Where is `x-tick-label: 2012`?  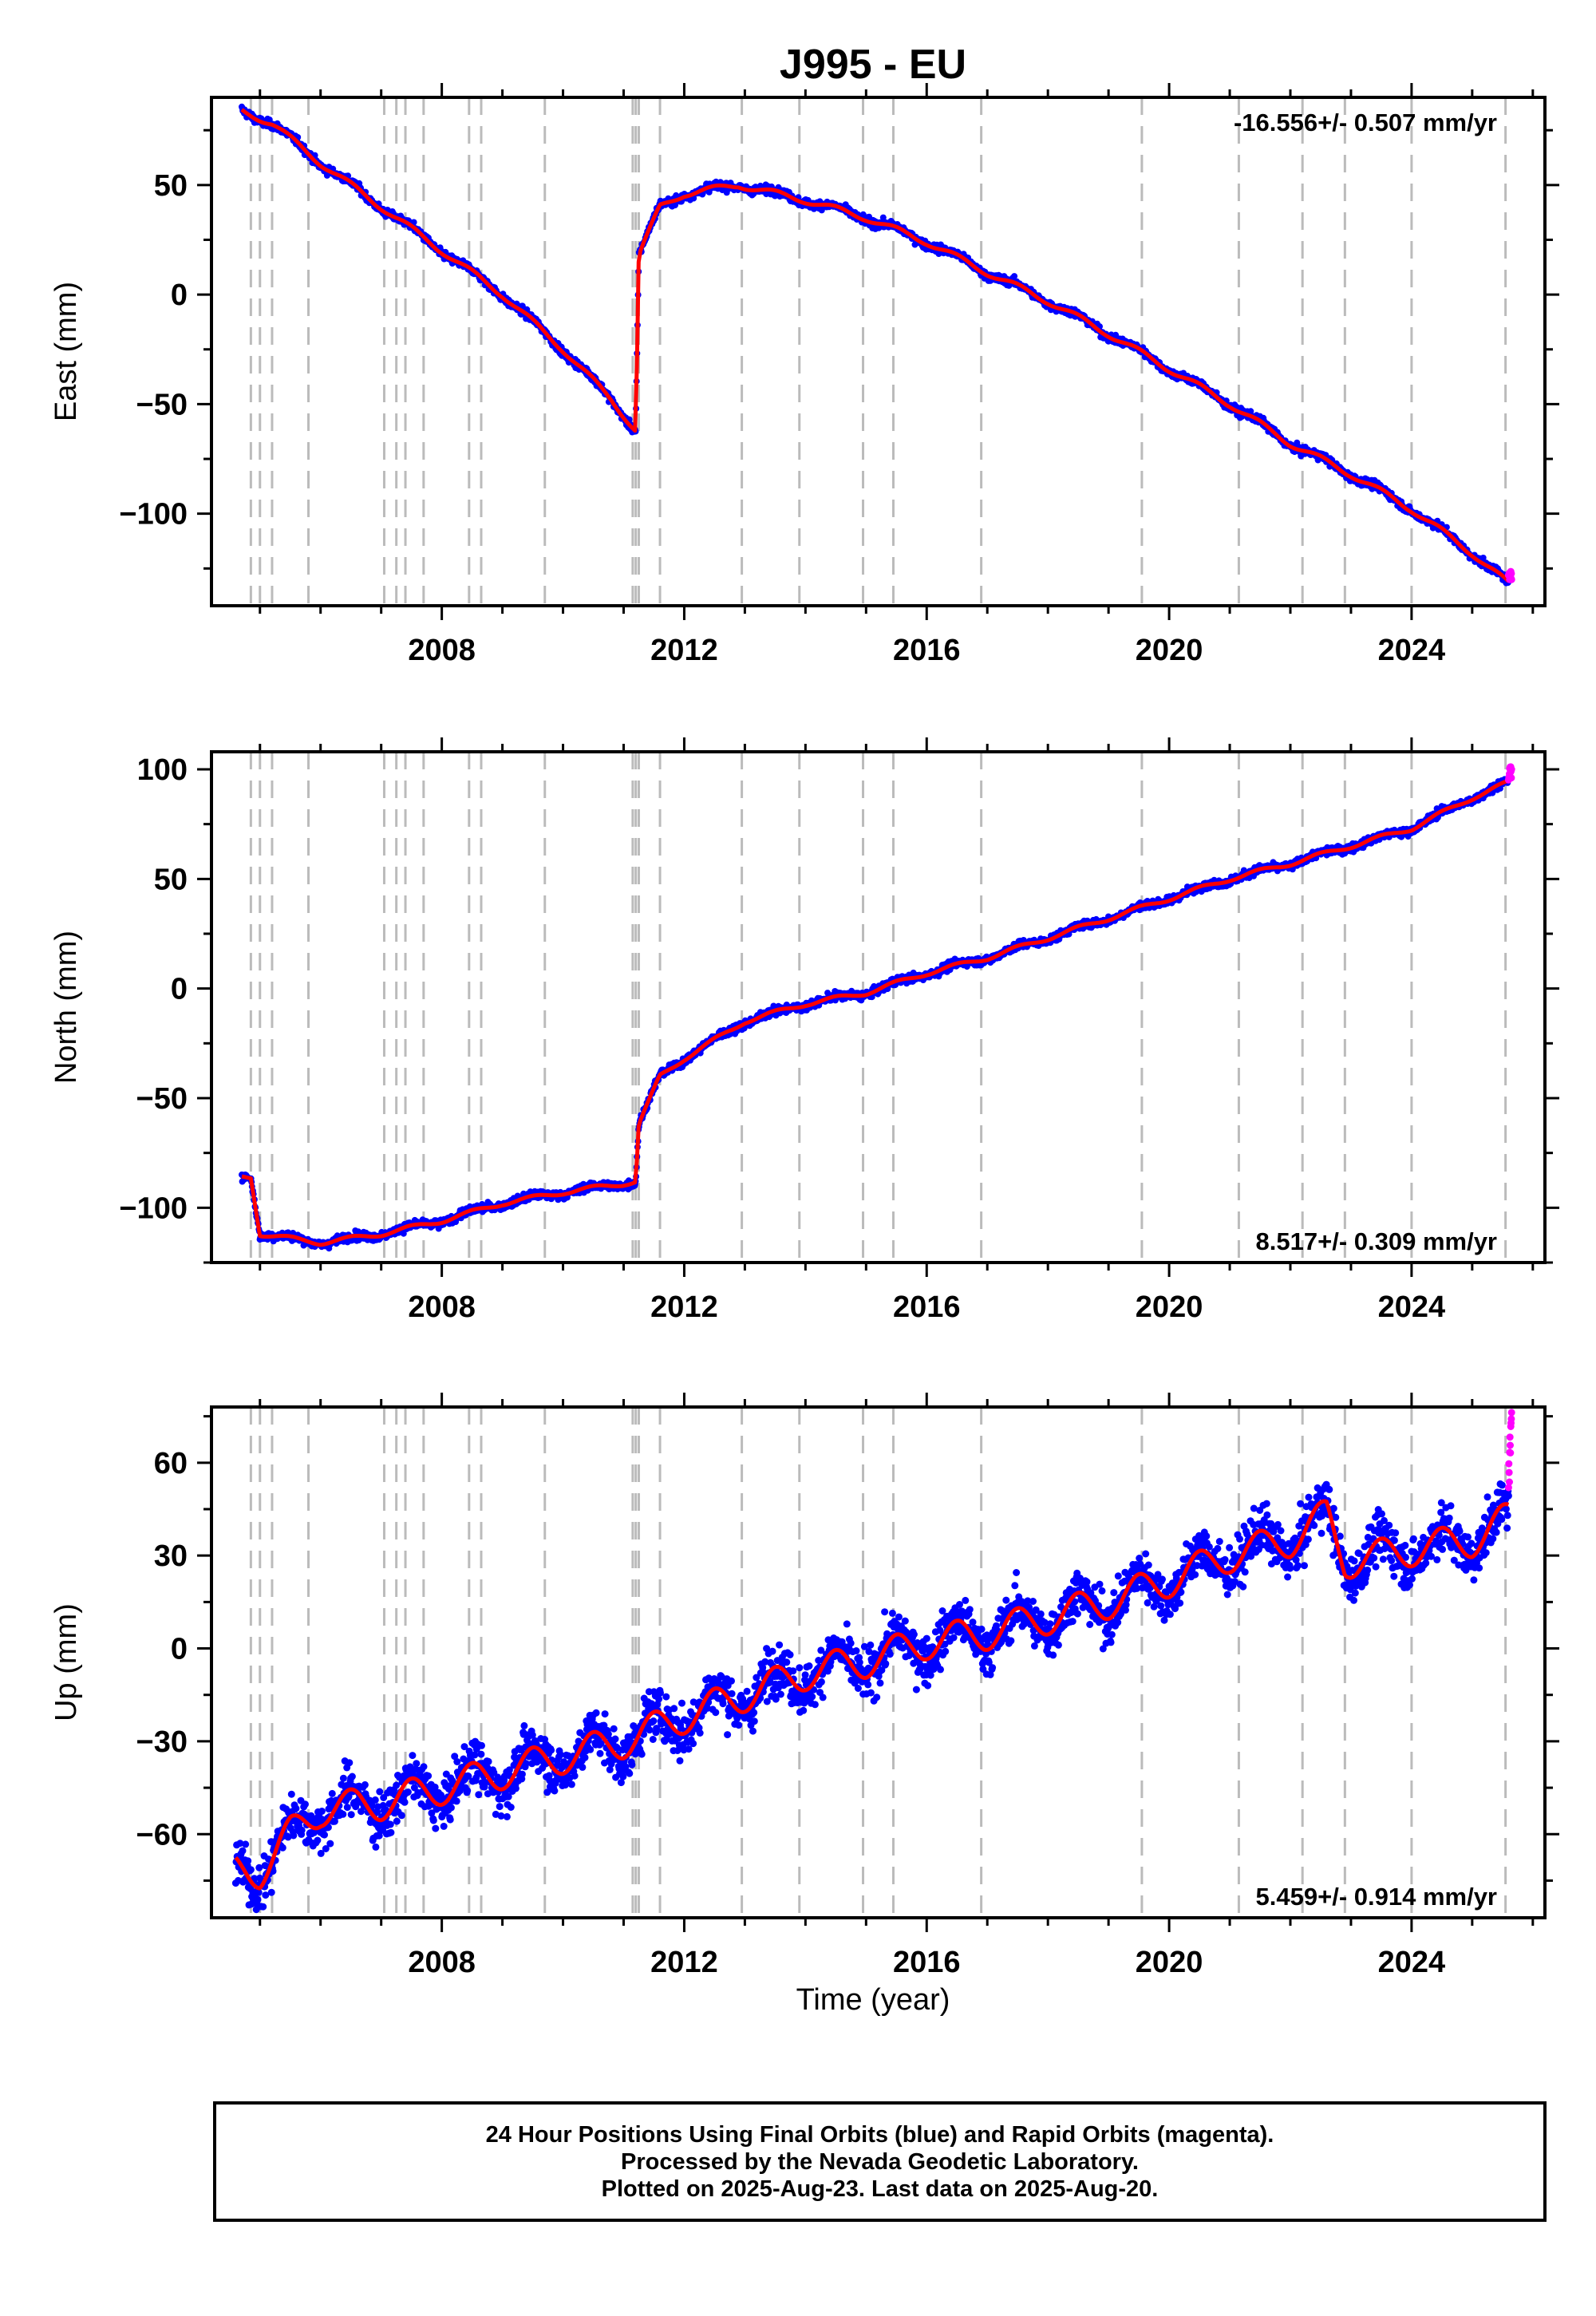 x-tick-label: 2012 is located at coordinates (684, 650).